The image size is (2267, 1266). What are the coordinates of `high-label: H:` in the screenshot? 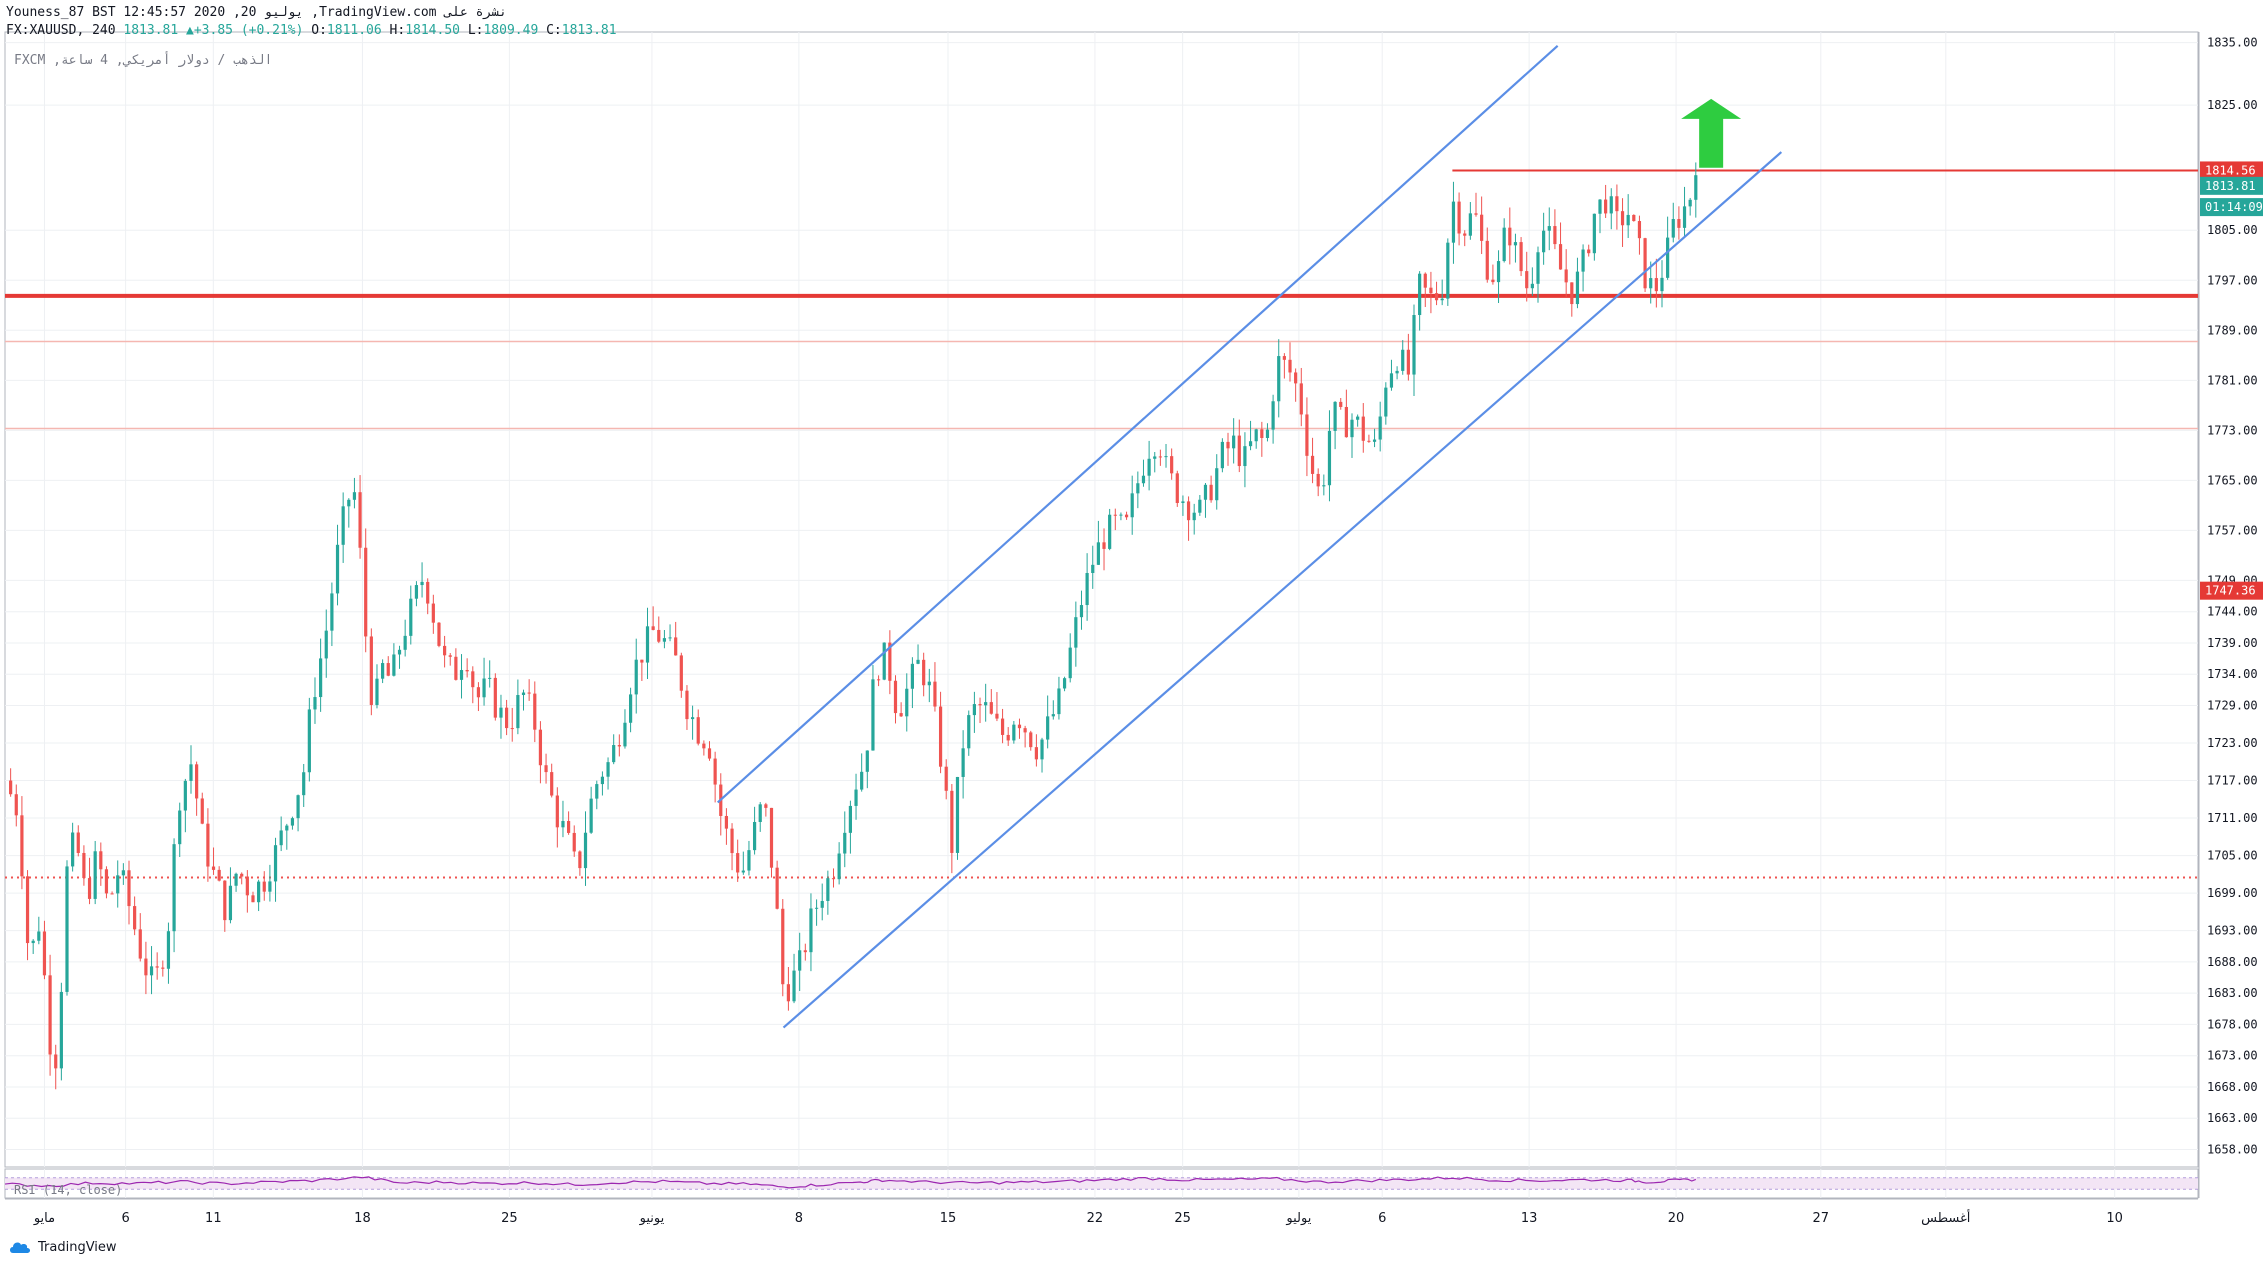 It's located at (397, 30).